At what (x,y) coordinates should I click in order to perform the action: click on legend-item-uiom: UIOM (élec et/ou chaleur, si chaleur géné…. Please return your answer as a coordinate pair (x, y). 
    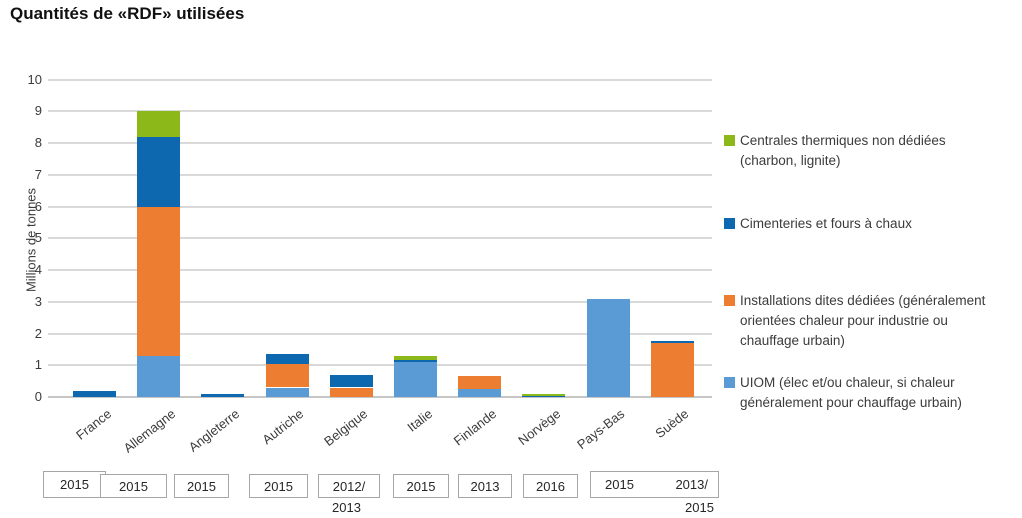
    Looking at the image, I should click on (869, 393).